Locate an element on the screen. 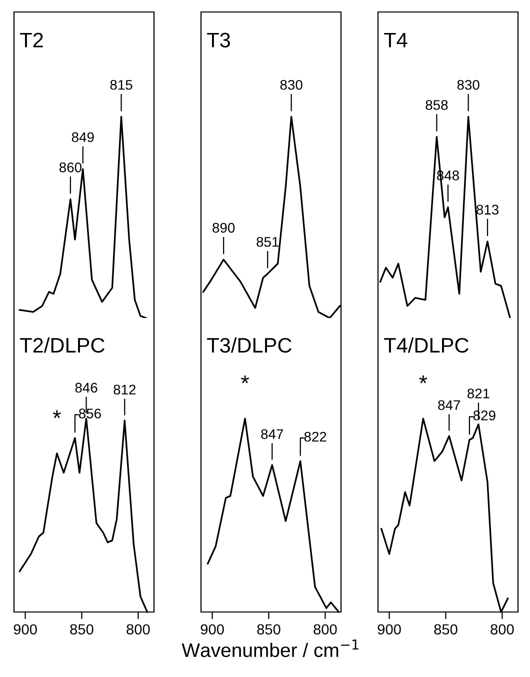 The width and height of the screenshot is (530, 677). chart-title: T3/DLPC is located at coordinates (249, 345).